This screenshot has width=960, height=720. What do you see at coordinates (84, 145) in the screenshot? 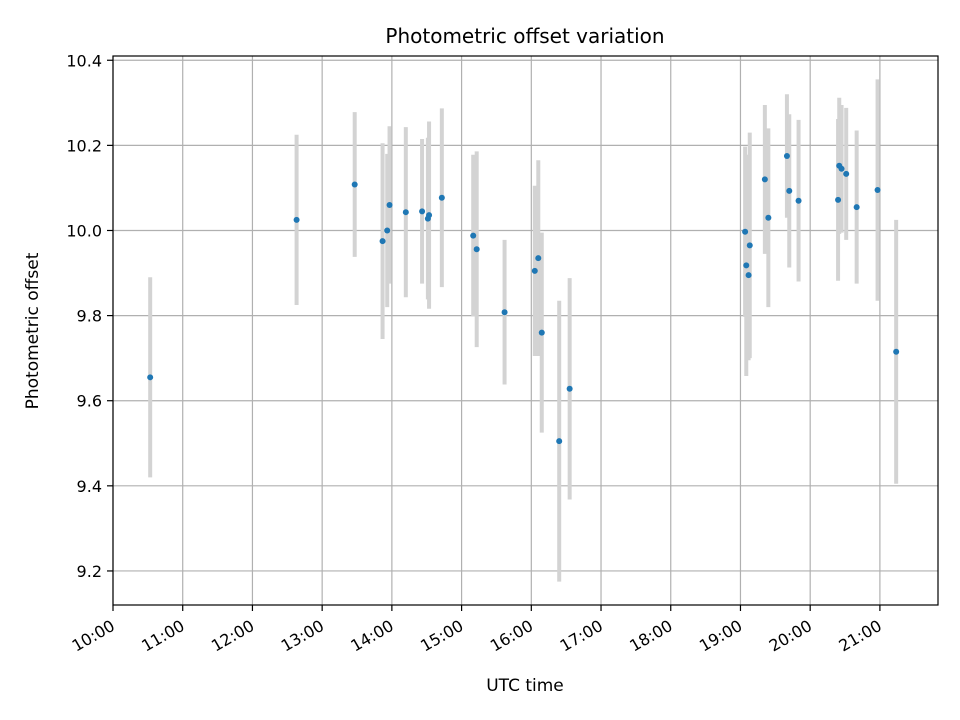
I see `y-tick-label: 10.2` at bounding box center [84, 145].